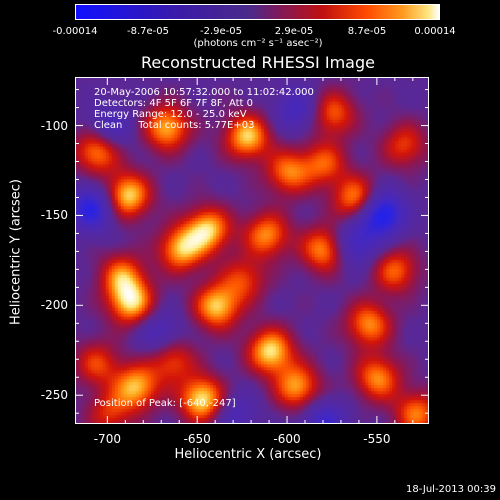 The width and height of the screenshot is (500, 500). What do you see at coordinates (204, 92) in the screenshot?
I see `annotation-time-range: 20-May-2006 10:57:32.000 to 11:02:42.000` at bounding box center [204, 92].